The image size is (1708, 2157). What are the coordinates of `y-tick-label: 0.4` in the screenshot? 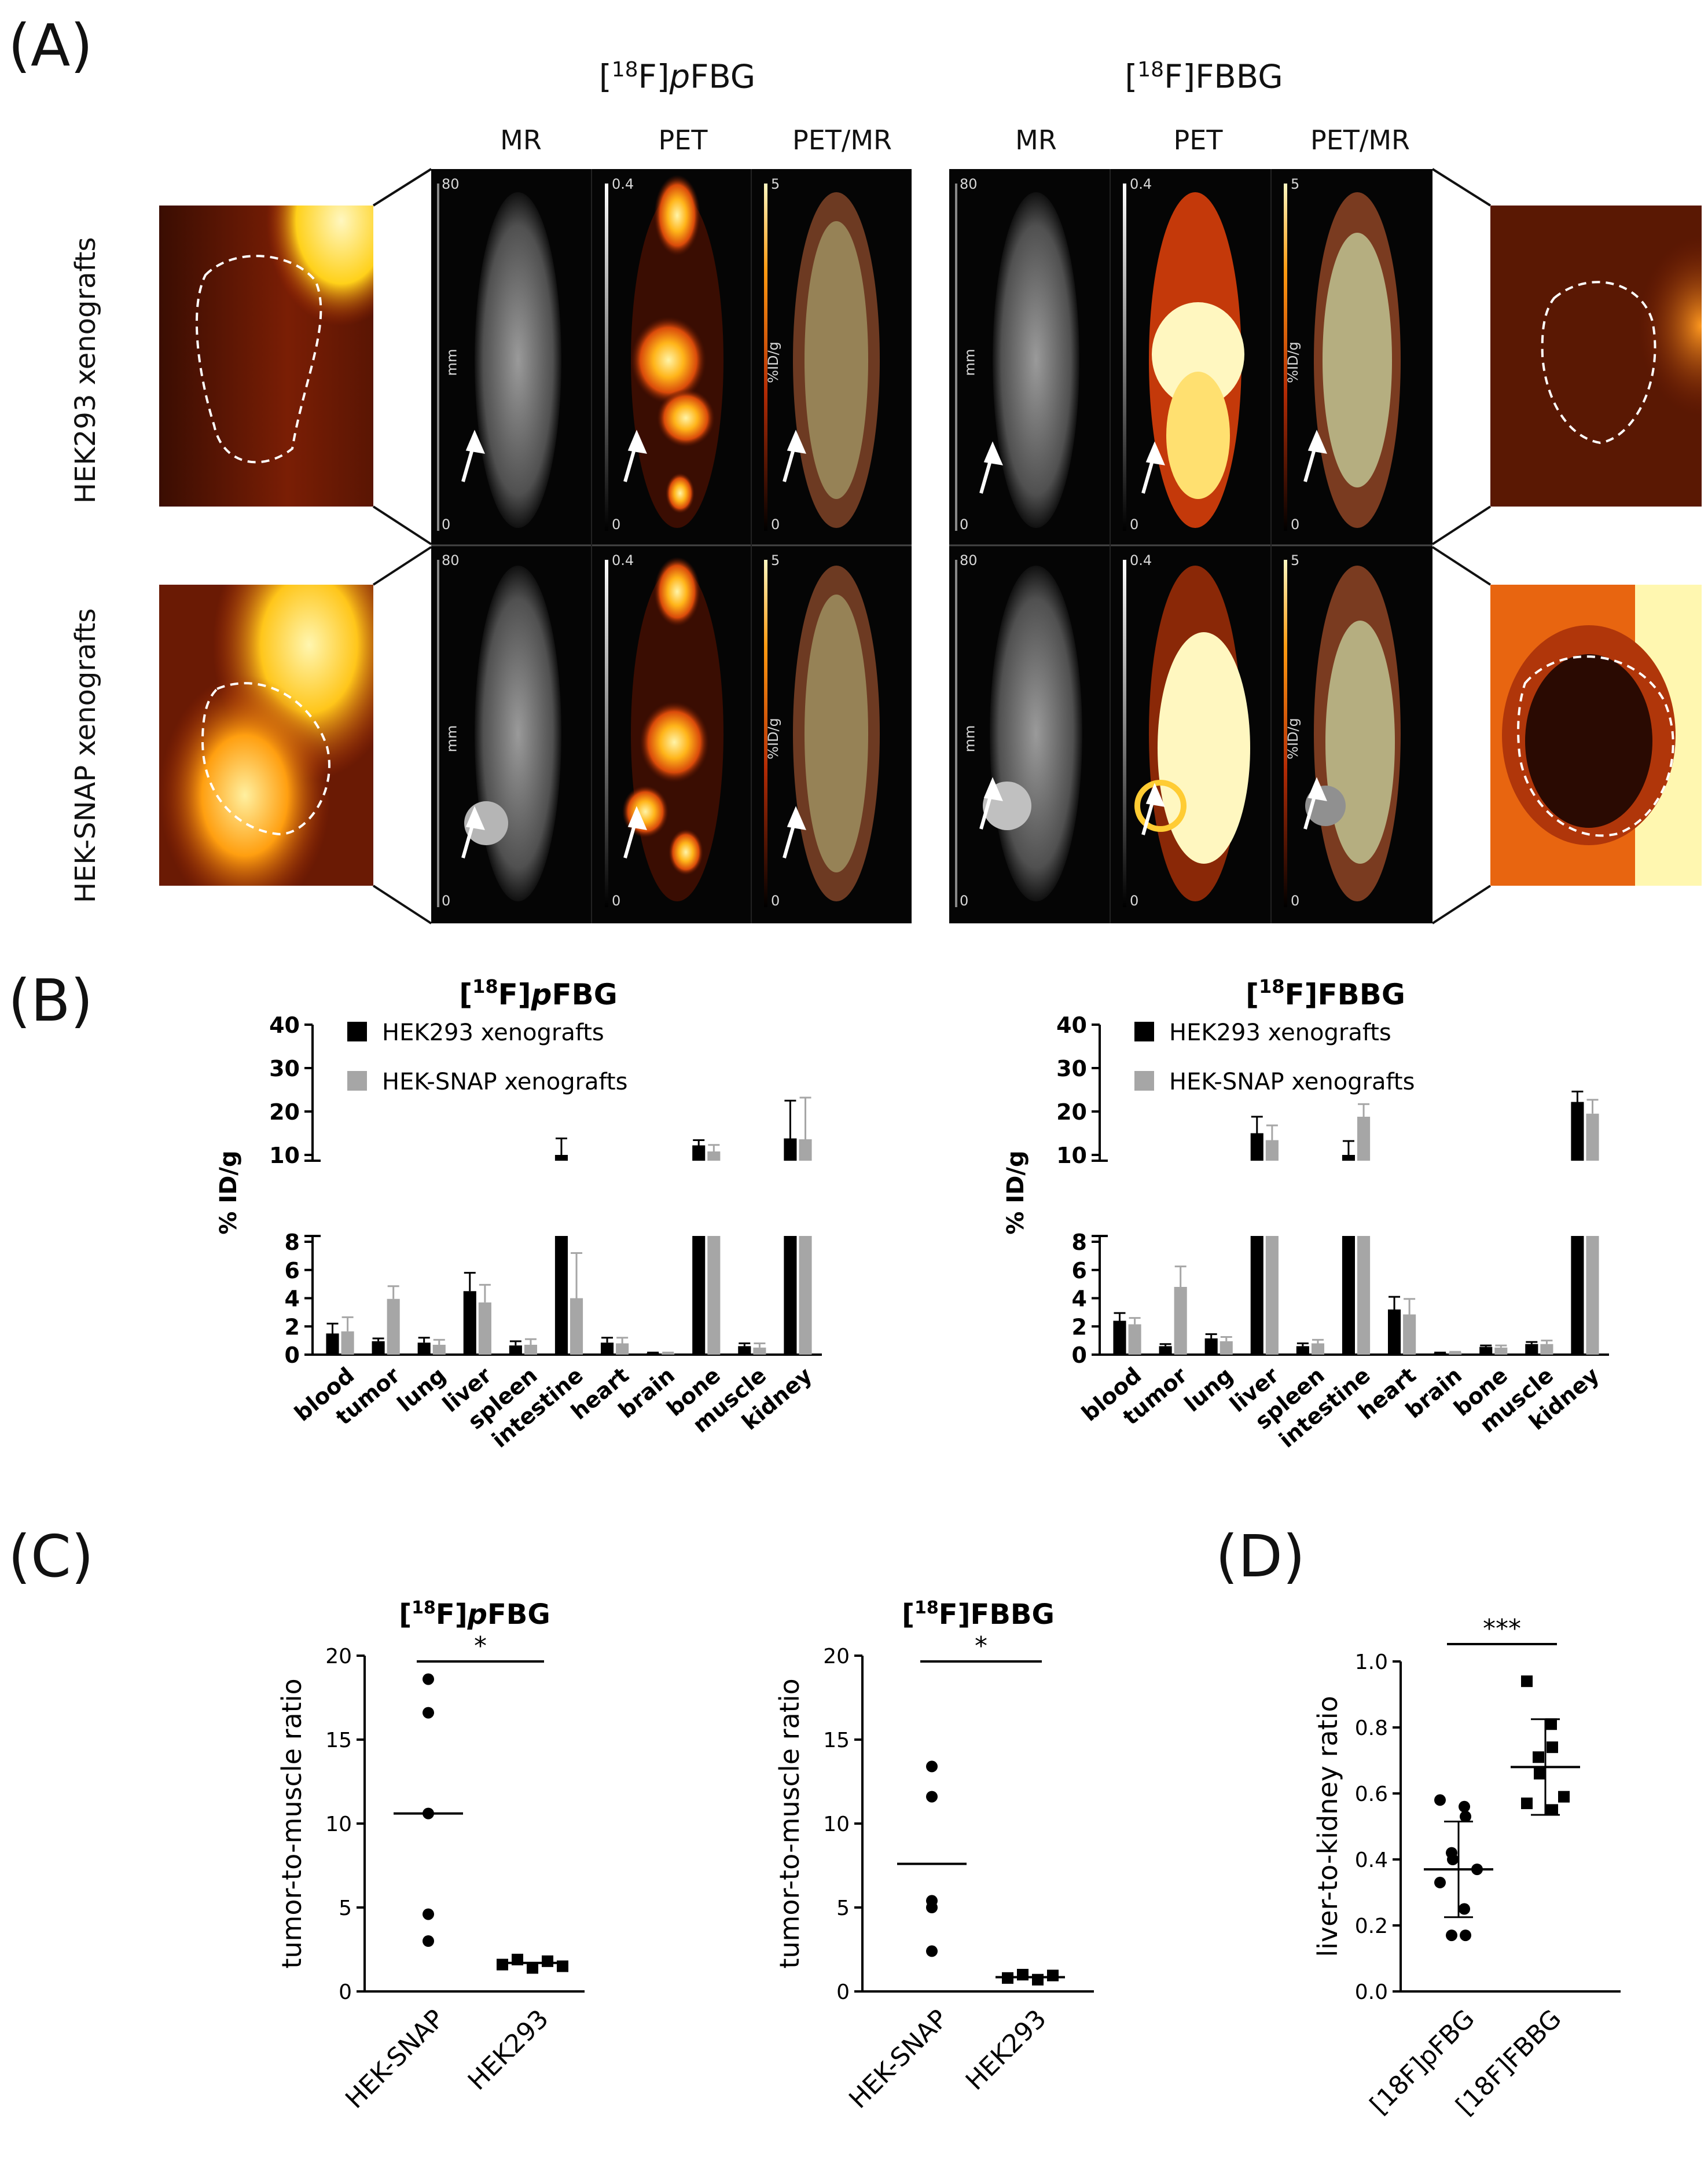 It's located at (1371, 1860).